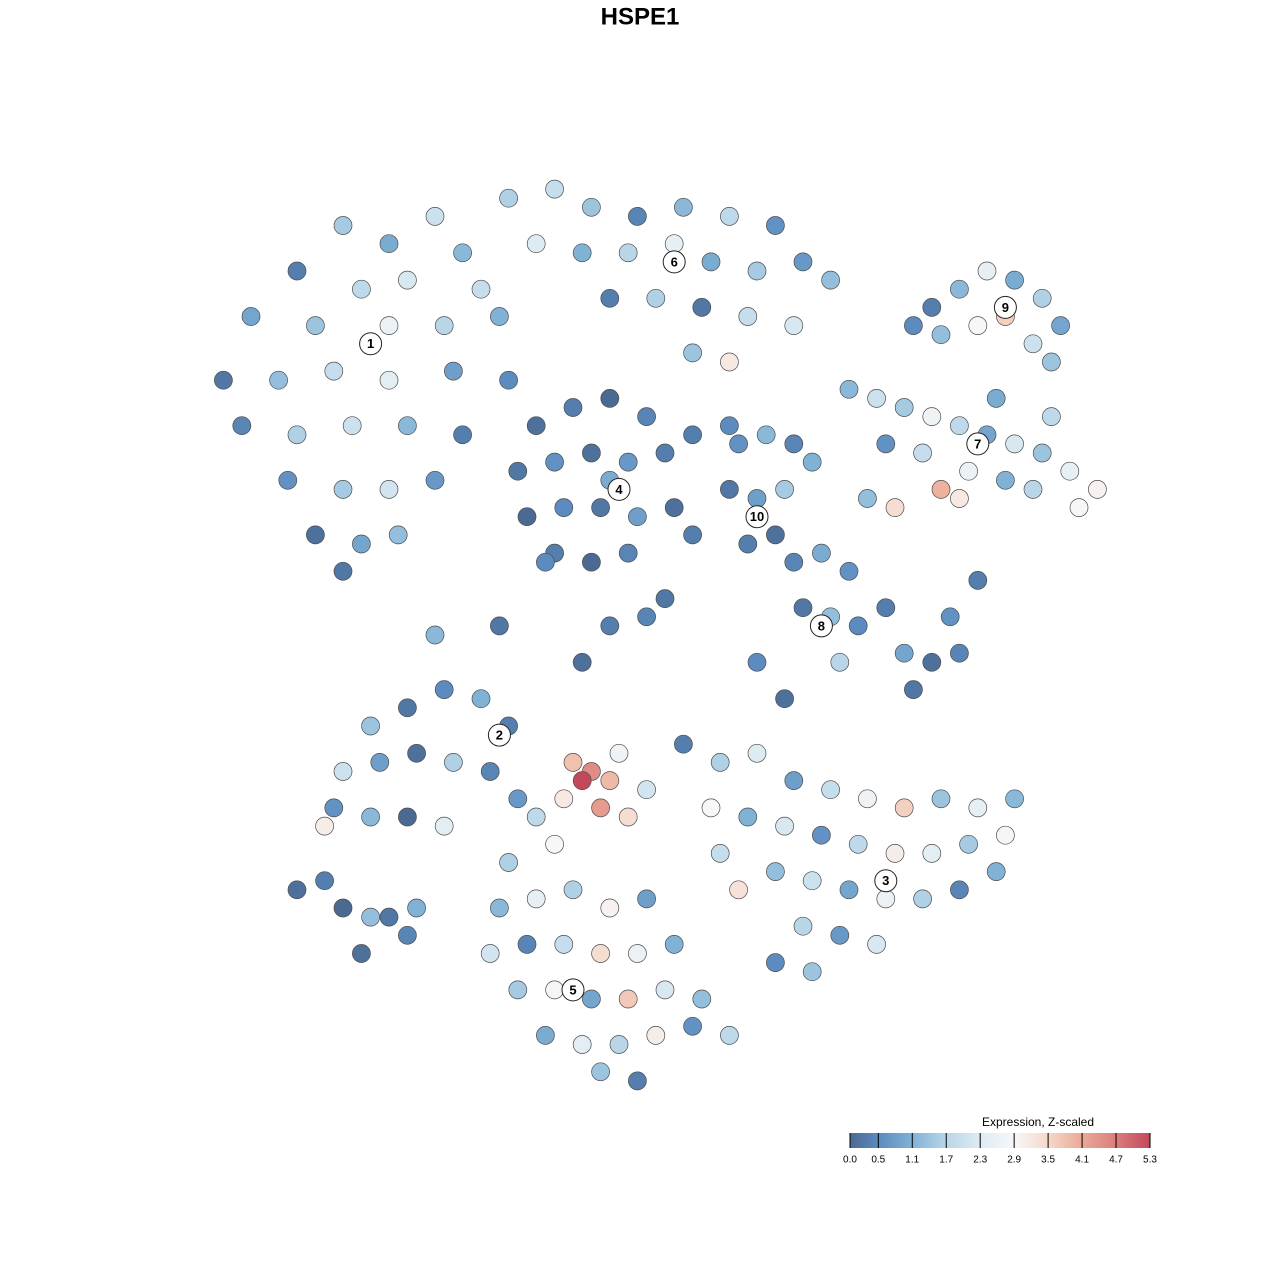 The image size is (1280, 1280). Describe the element at coordinates (912, 1160) in the screenshot. I see `colorbar-tick-label: 1.1` at that location.